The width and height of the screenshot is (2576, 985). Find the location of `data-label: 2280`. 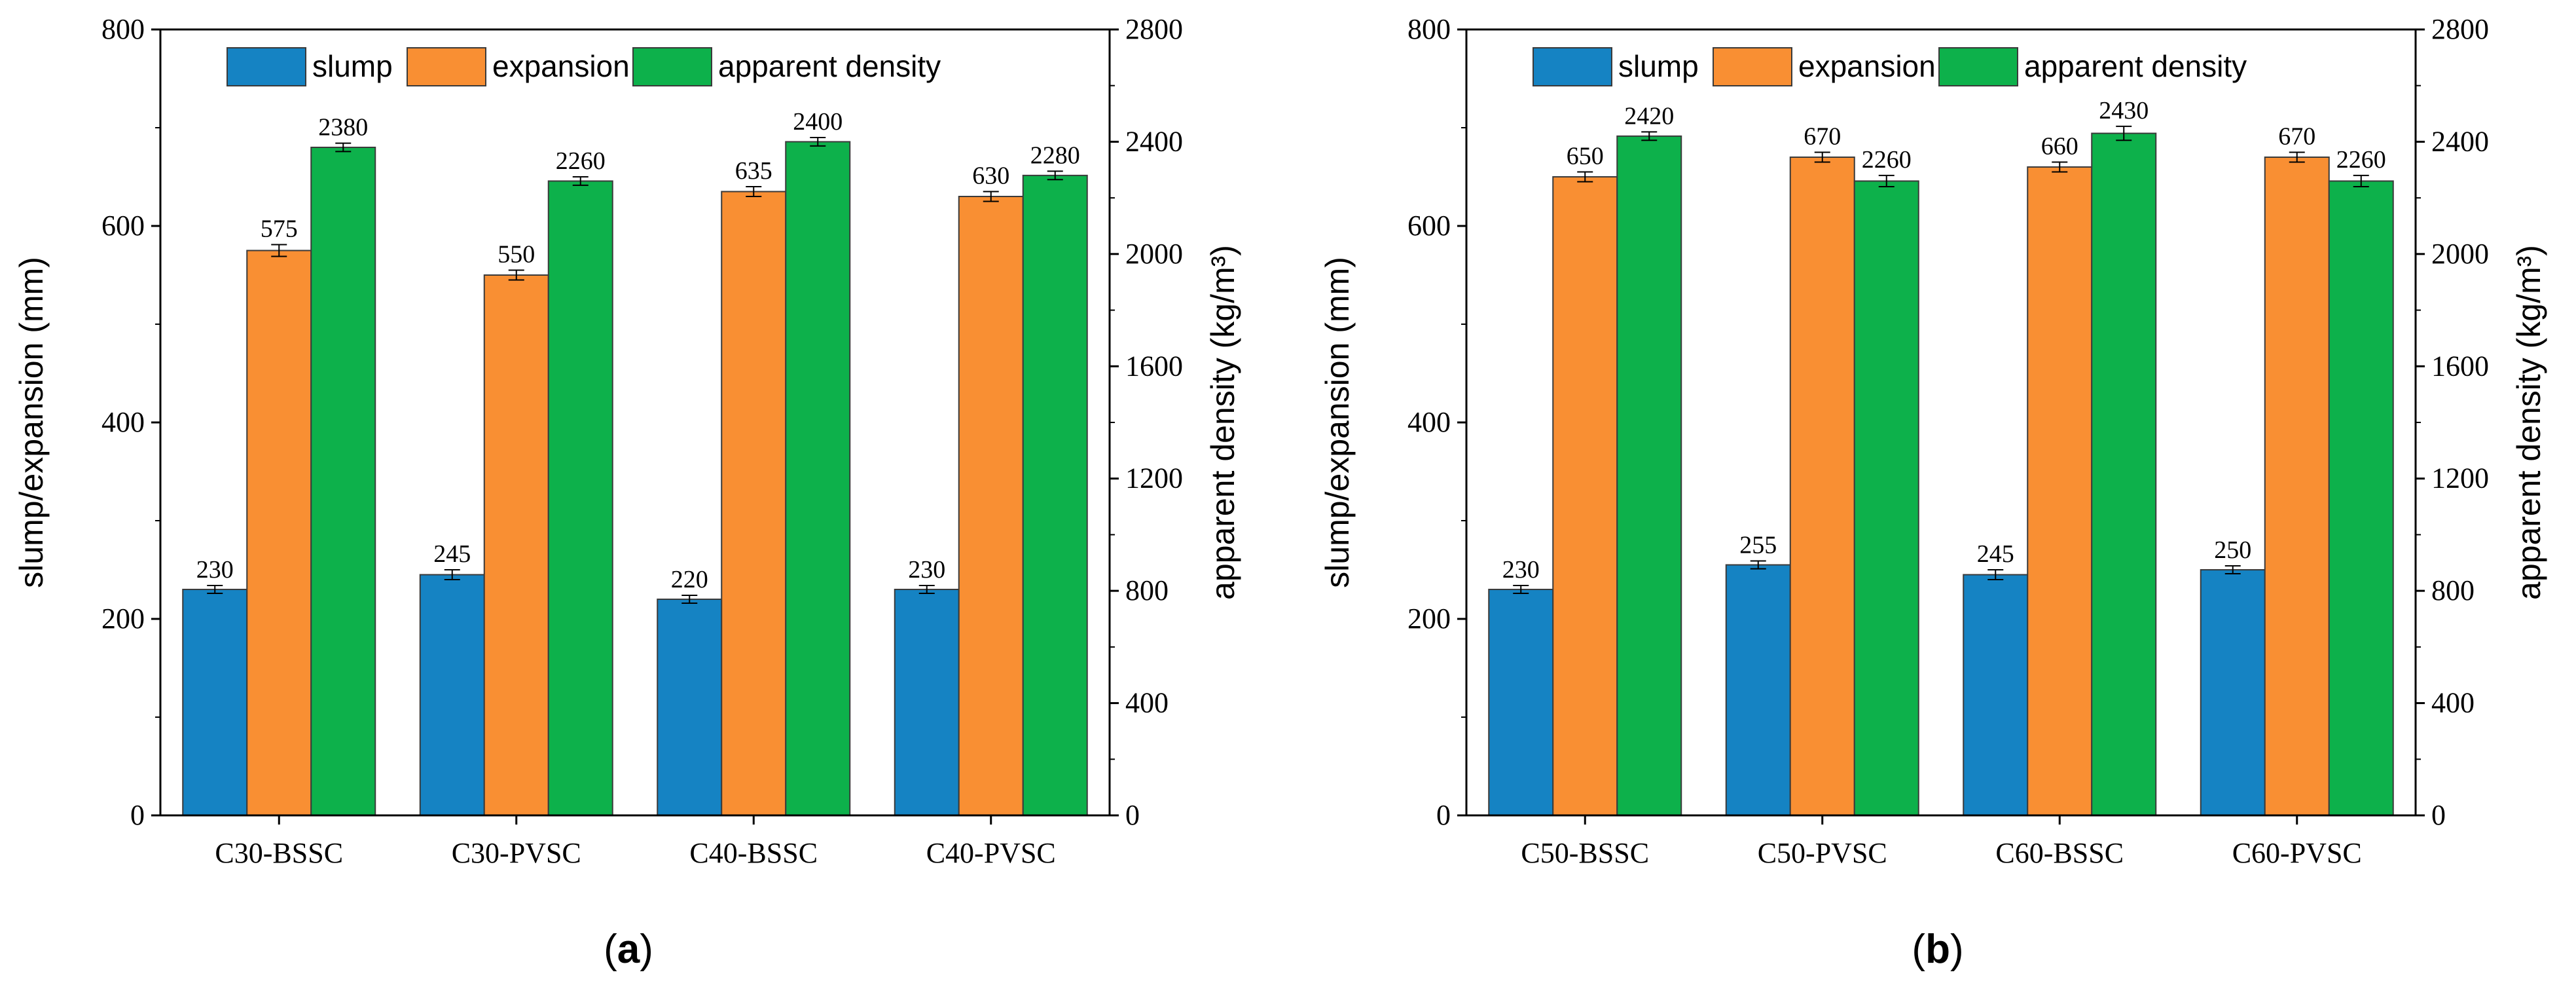

data-label: 2280 is located at coordinates (1055, 155).